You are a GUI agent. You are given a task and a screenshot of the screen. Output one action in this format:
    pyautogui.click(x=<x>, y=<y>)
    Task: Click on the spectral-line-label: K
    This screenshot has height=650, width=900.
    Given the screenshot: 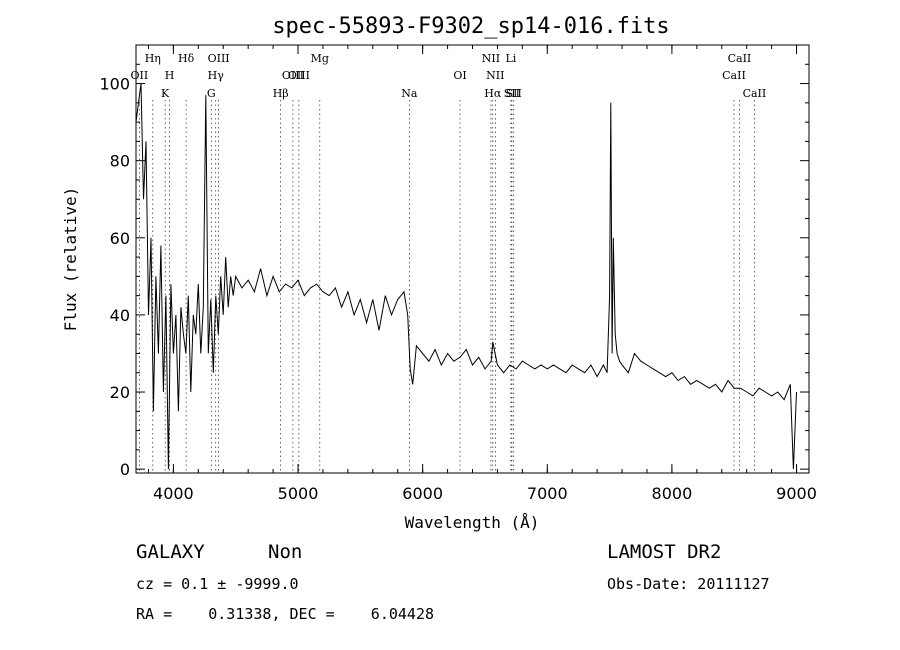 What is the action you would take?
    pyautogui.click(x=165, y=93)
    